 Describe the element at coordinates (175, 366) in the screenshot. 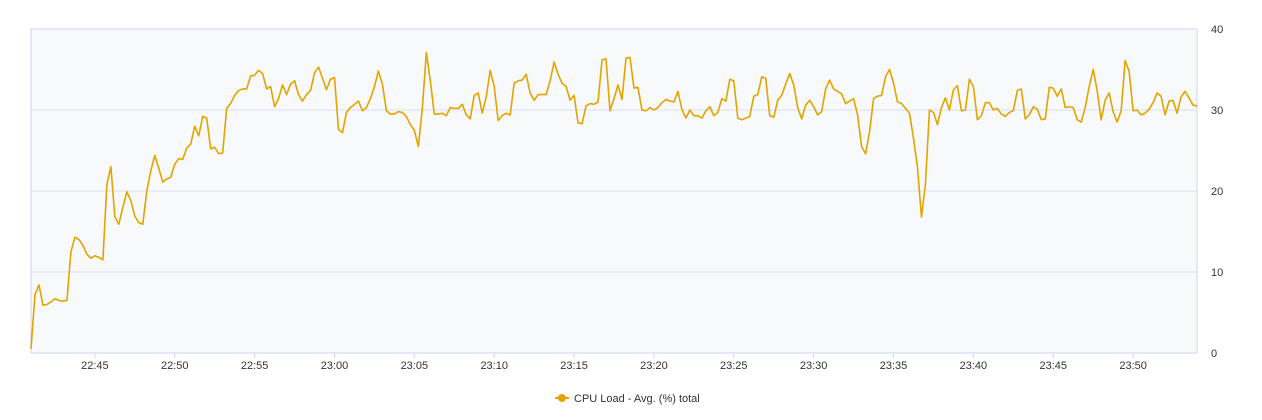

I see `x-tick-label: 22:50` at that location.